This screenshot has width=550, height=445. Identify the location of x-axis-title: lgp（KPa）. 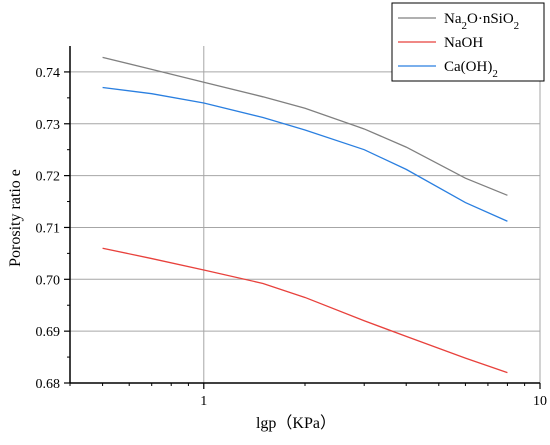
(296, 423).